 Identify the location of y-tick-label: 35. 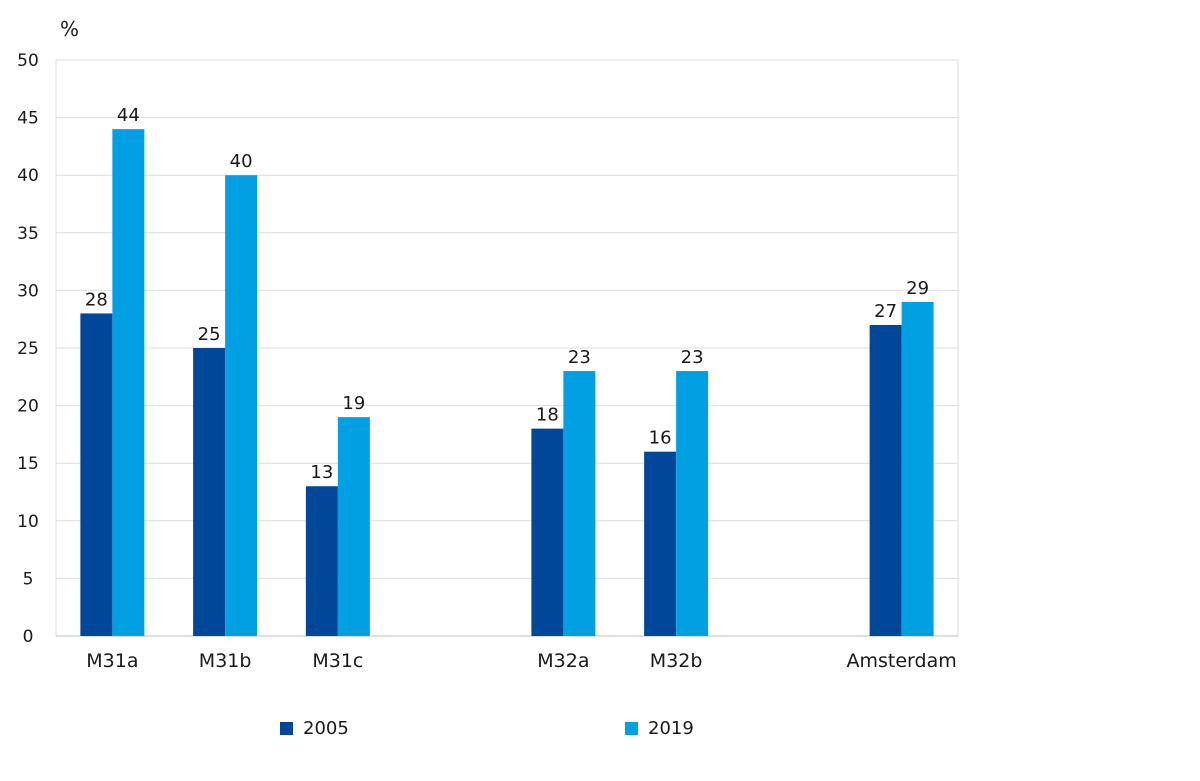
(28, 234).